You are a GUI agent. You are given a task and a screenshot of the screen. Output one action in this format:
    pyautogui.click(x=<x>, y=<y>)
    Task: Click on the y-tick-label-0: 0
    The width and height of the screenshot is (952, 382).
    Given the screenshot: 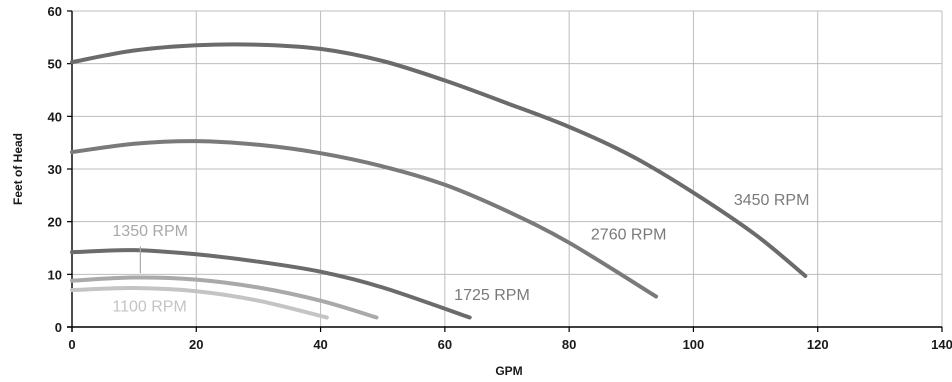 What is the action you would take?
    pyautogui.click(x=58, y=327)
    